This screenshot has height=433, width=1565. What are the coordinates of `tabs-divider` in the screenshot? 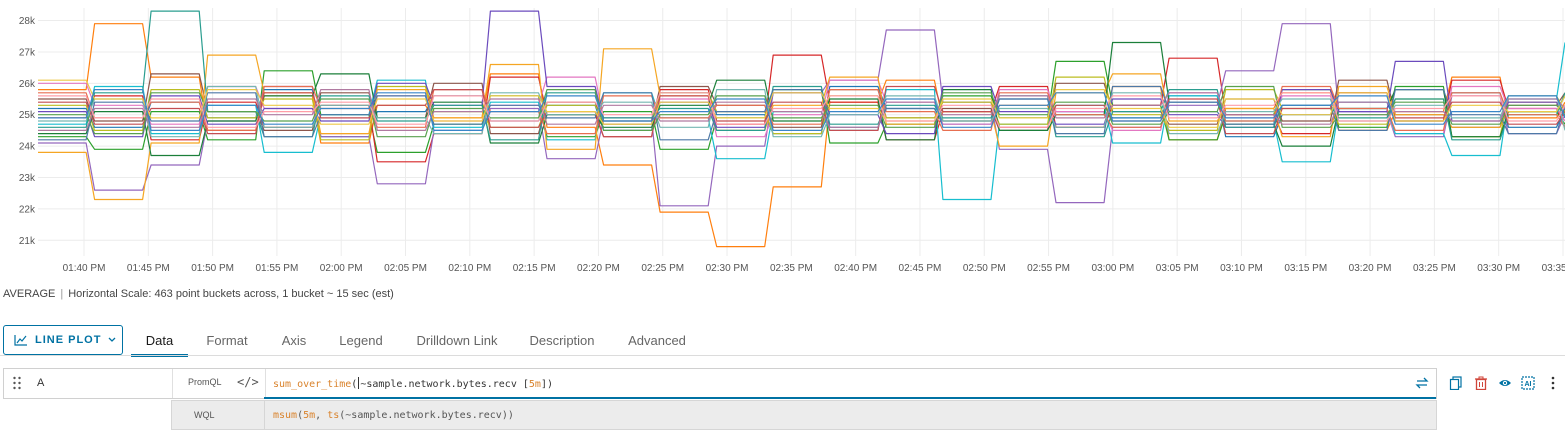 It's located at (782, 355).